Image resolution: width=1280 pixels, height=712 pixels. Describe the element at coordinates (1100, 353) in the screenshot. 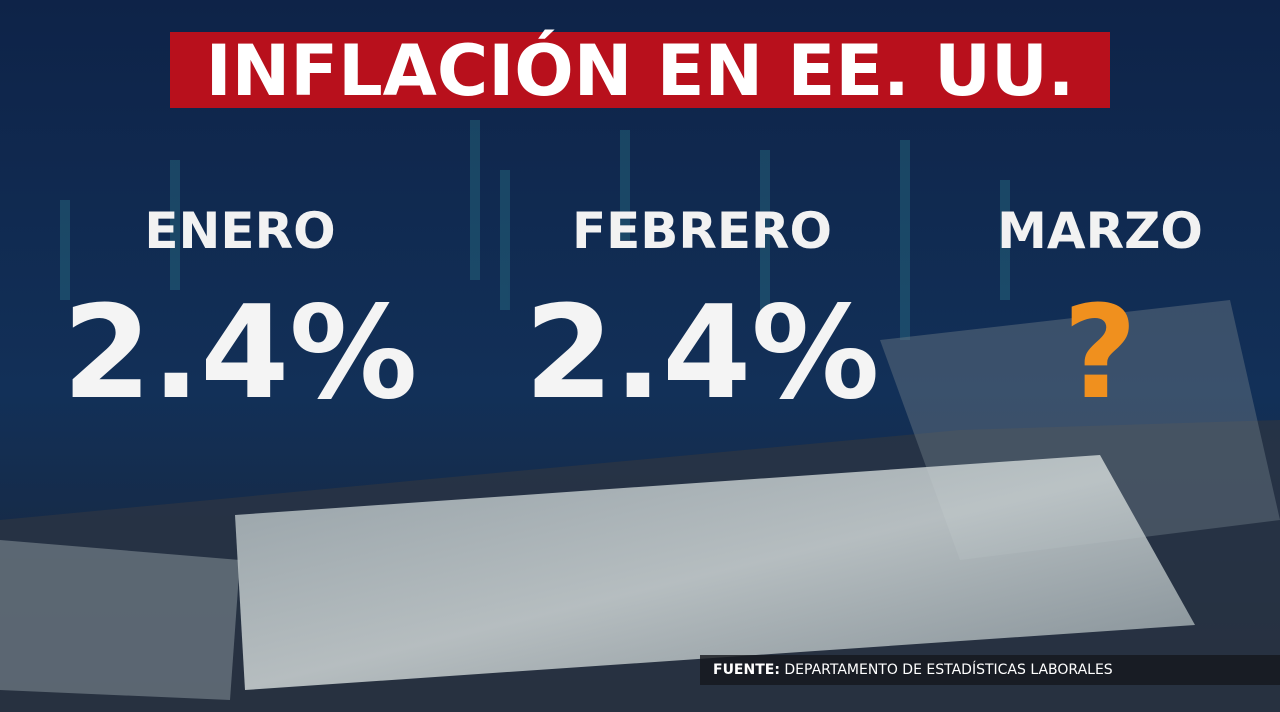

I see `inflation-value: ?` at that location.